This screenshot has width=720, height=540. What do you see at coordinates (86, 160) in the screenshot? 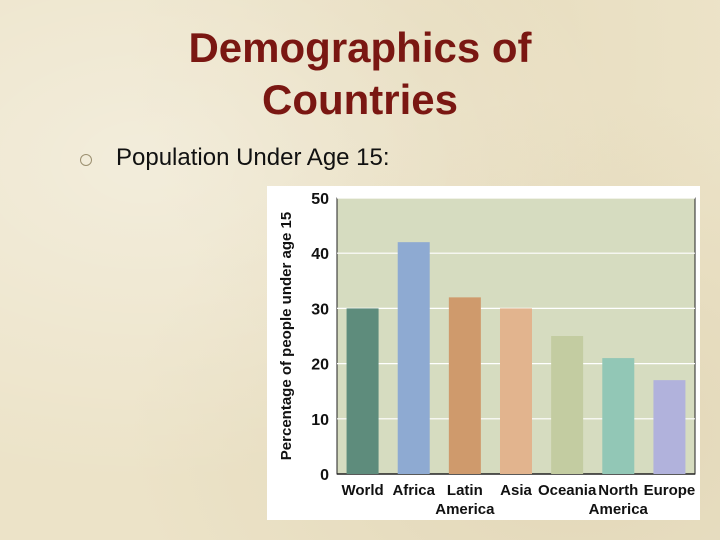
I see `circle-bullet-icon` at bounding box center [86, 160].